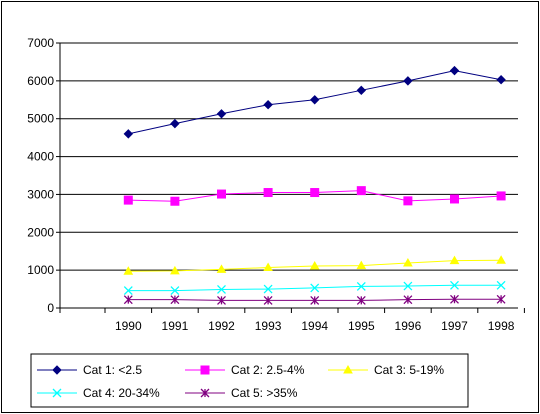 The image size is (540, 414). I want to click on x-tick-label: 1998, so click(501, 326).